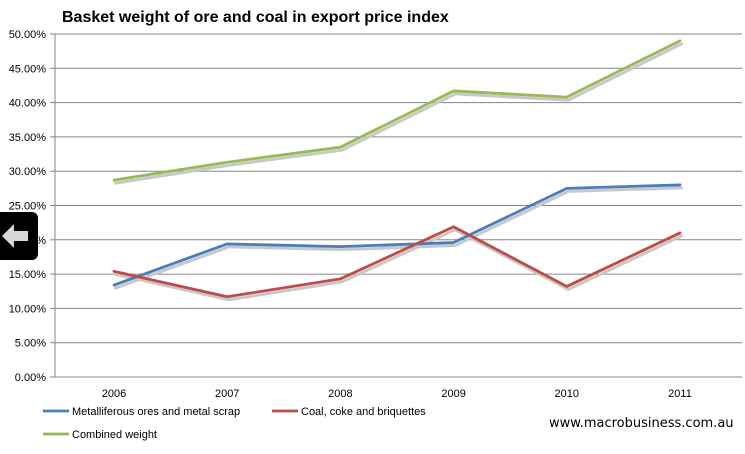 The height and width of the screenshot is (454, 745). I want to click on series-shadow, so click(398, 265).